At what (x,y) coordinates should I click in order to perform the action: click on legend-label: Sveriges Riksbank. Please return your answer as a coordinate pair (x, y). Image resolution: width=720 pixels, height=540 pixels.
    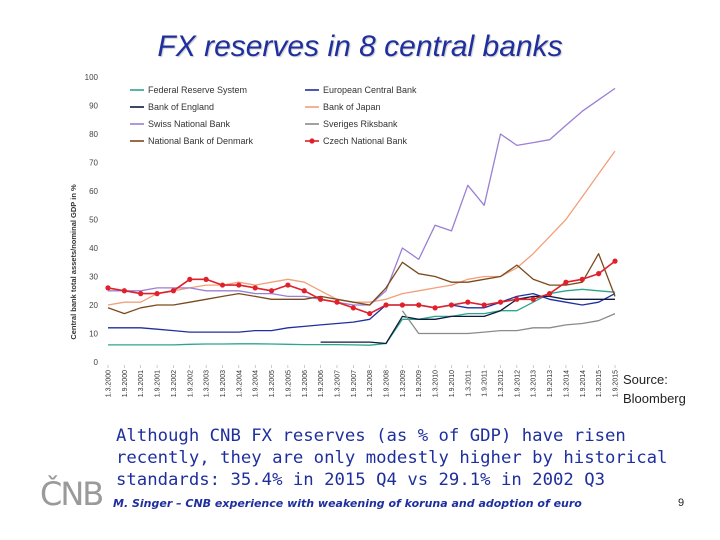
    Looking at the image, I should click on (360, 124).